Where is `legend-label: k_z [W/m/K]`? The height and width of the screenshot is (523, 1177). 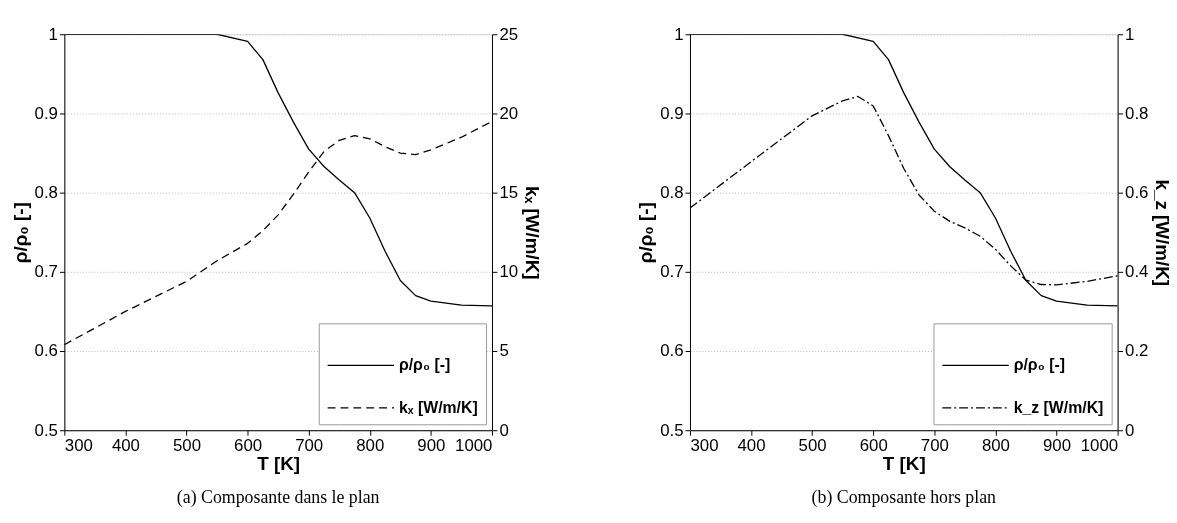
legend-label: k_z [W/m/K] is located at coordinates (1058, 407).